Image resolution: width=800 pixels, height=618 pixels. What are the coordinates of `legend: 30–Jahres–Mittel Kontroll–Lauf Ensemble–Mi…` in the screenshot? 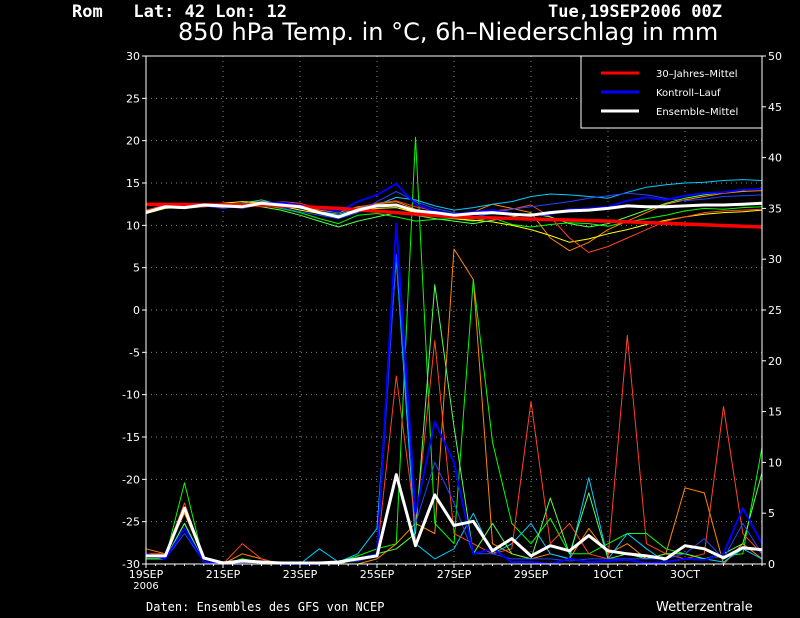 It's located at (671, 92).